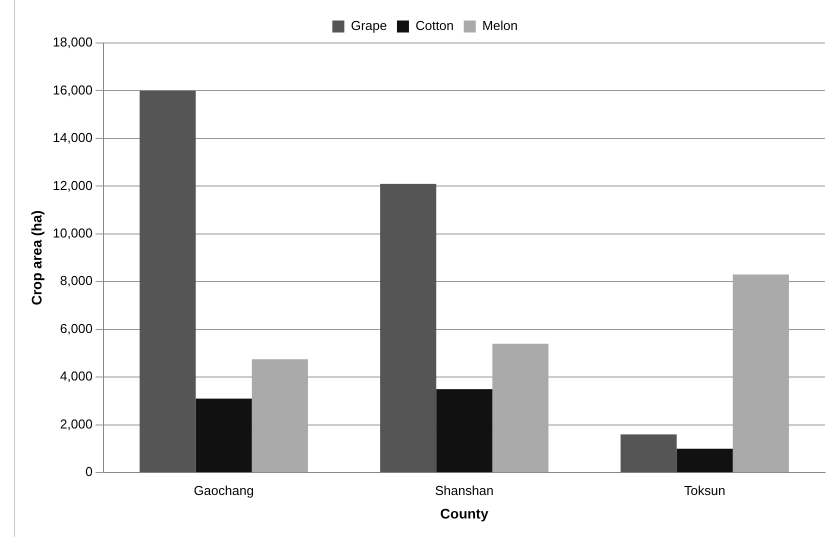  I want to click on y-tick-label: 18,000, so click(72, 42).